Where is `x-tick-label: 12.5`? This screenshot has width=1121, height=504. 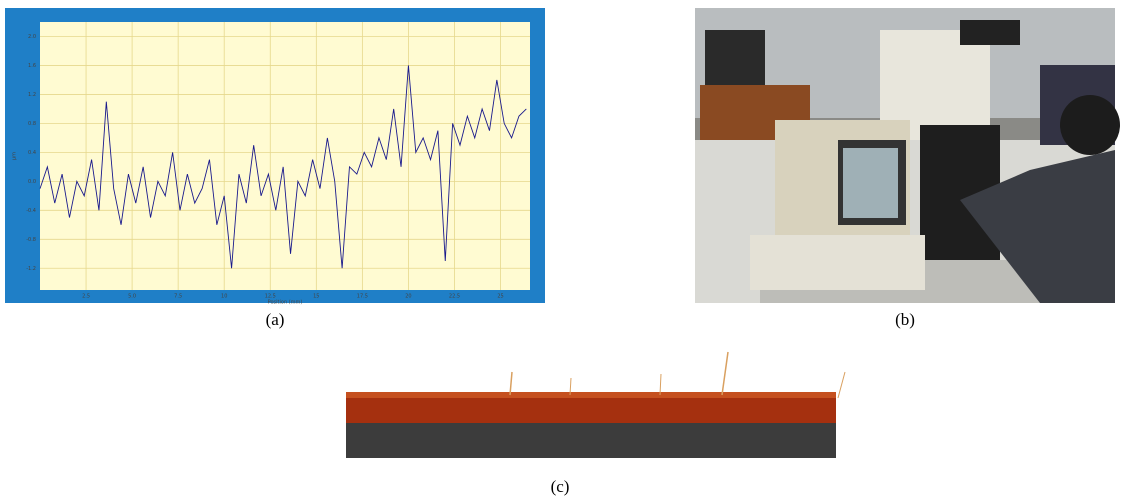
x-tick-label: 12.5 is located at coordinates (270, 297).